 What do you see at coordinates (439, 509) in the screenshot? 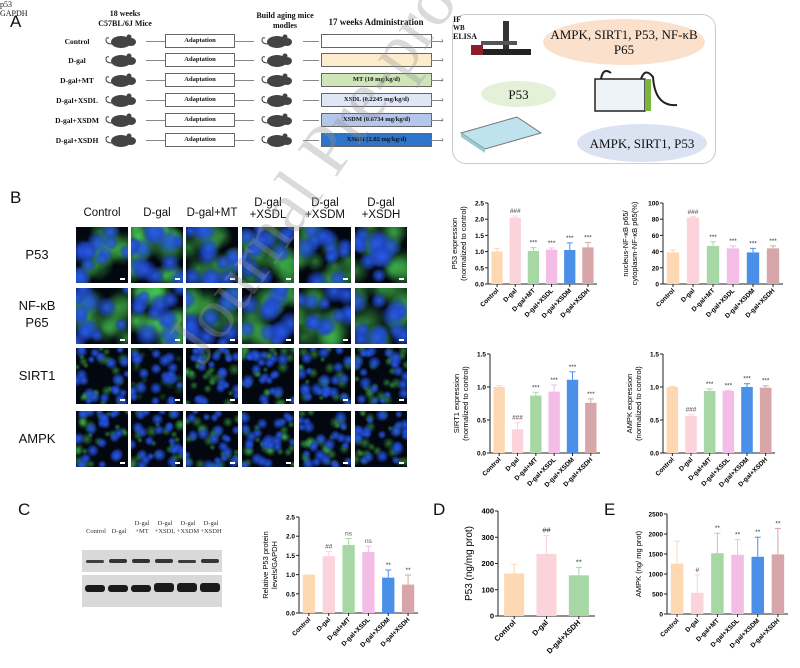
I see `panel-label-d: D` at bounding box center [439, 509].